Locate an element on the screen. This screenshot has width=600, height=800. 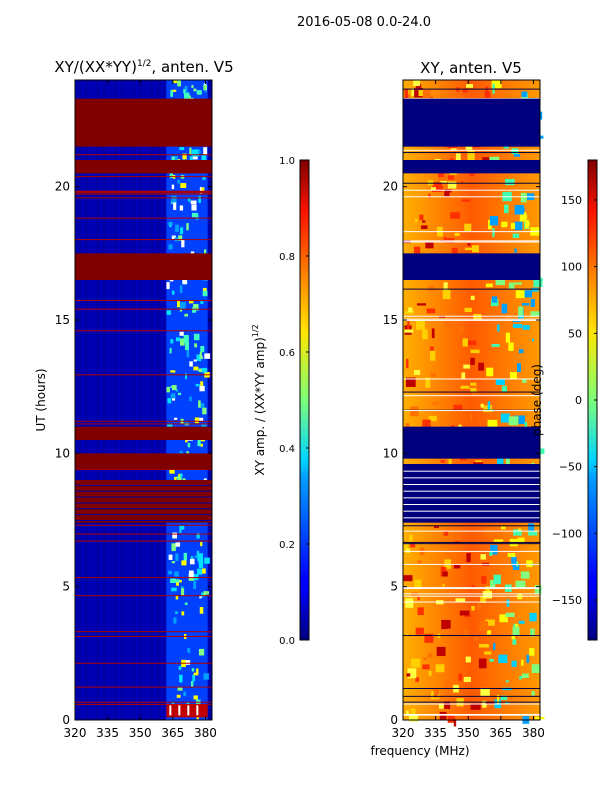
panel2-constant-band is located at coordinates (471, 122).